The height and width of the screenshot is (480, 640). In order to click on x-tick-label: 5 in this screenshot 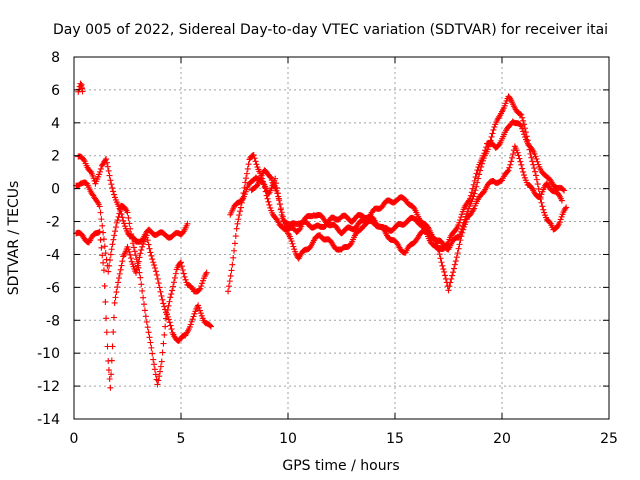, I will do `click(181, 439)`.